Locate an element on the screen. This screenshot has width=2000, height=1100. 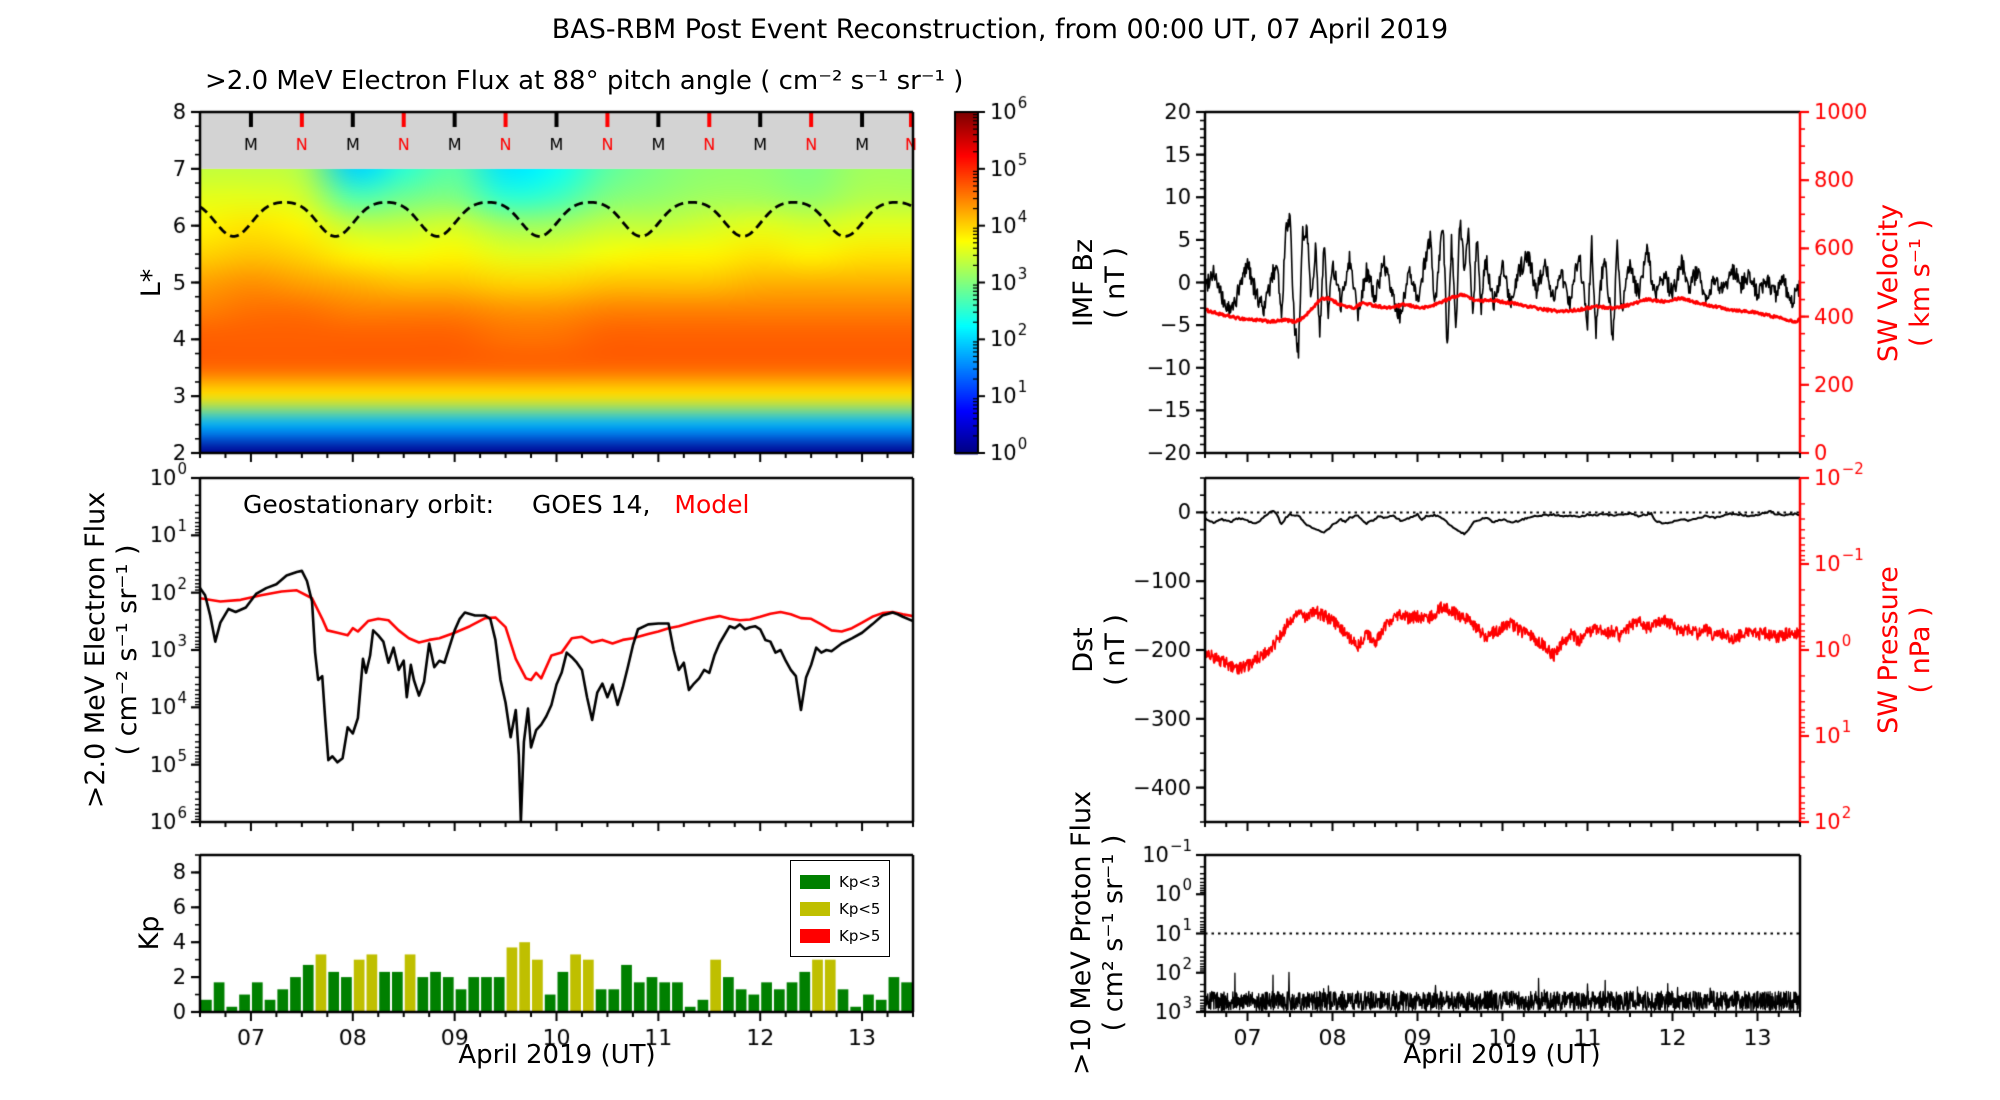
kp-ylabel: Kp is located at coordinates (150, 933).